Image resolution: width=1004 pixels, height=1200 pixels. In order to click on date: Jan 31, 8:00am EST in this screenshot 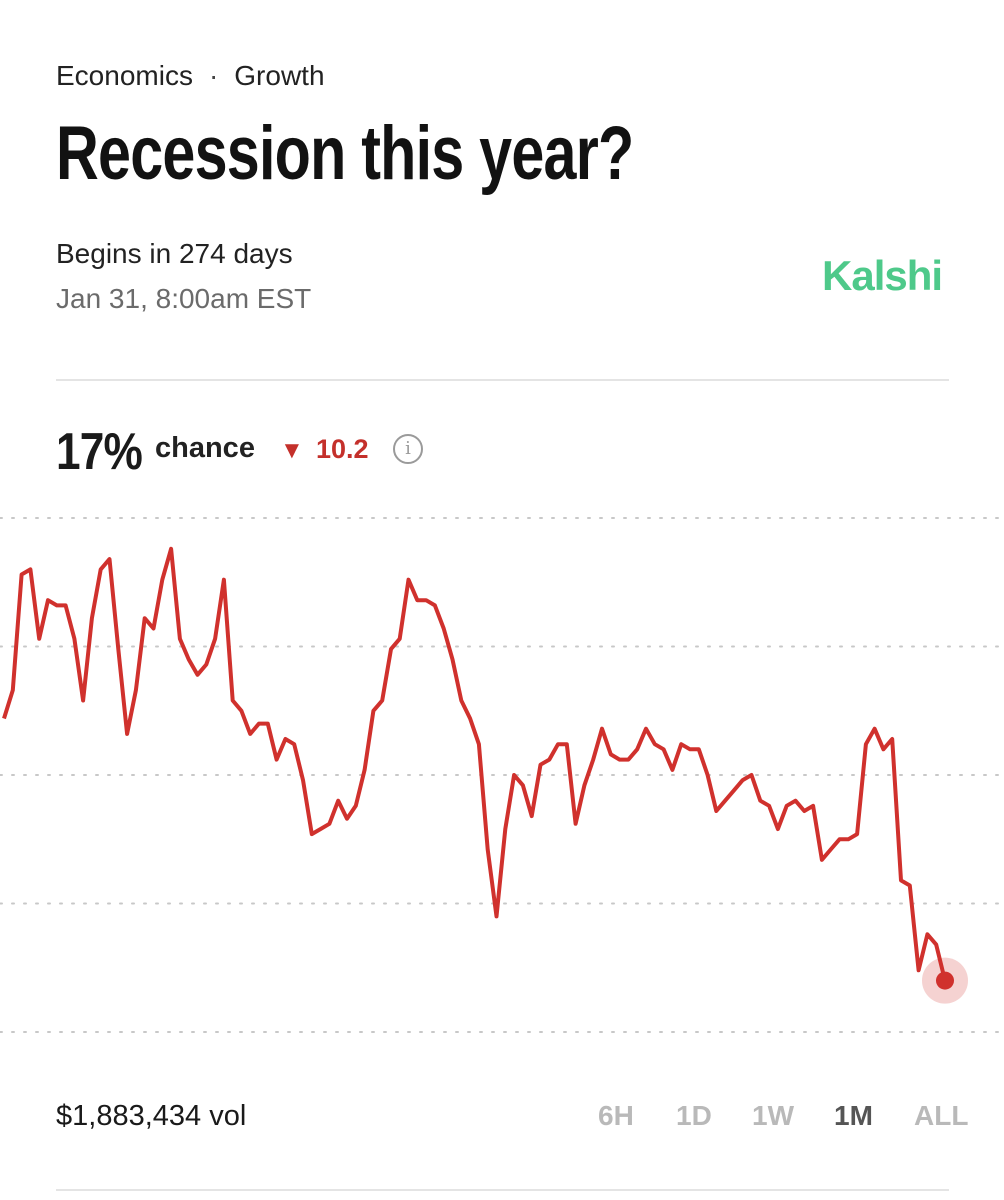, I will do `click(184, 298)`.